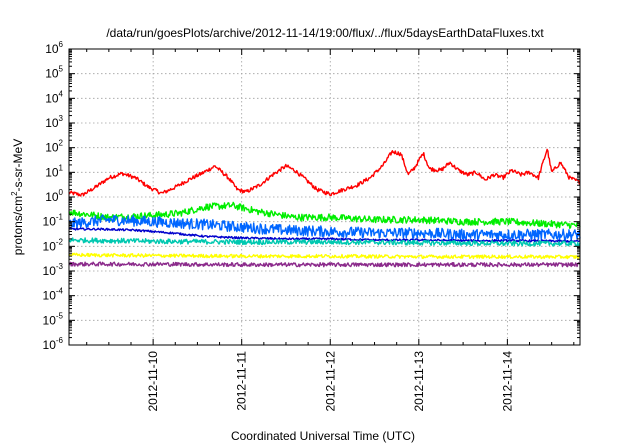 This screenshot has width=640, height=448. I want to click on y-tick-label: 10⁻⁴, so click(53, 295).